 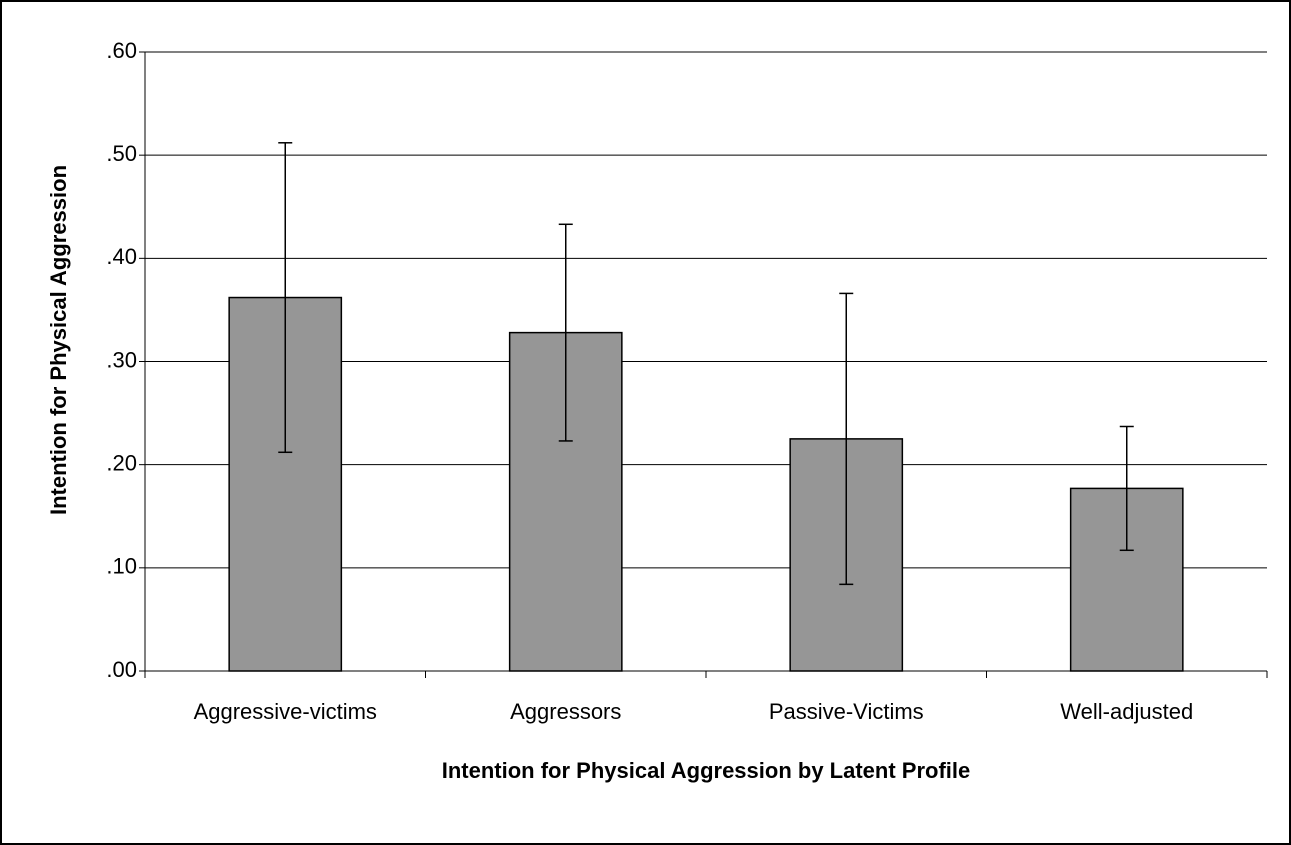 I want to click on y-tick-label: .40, so click(x=121, y=256).